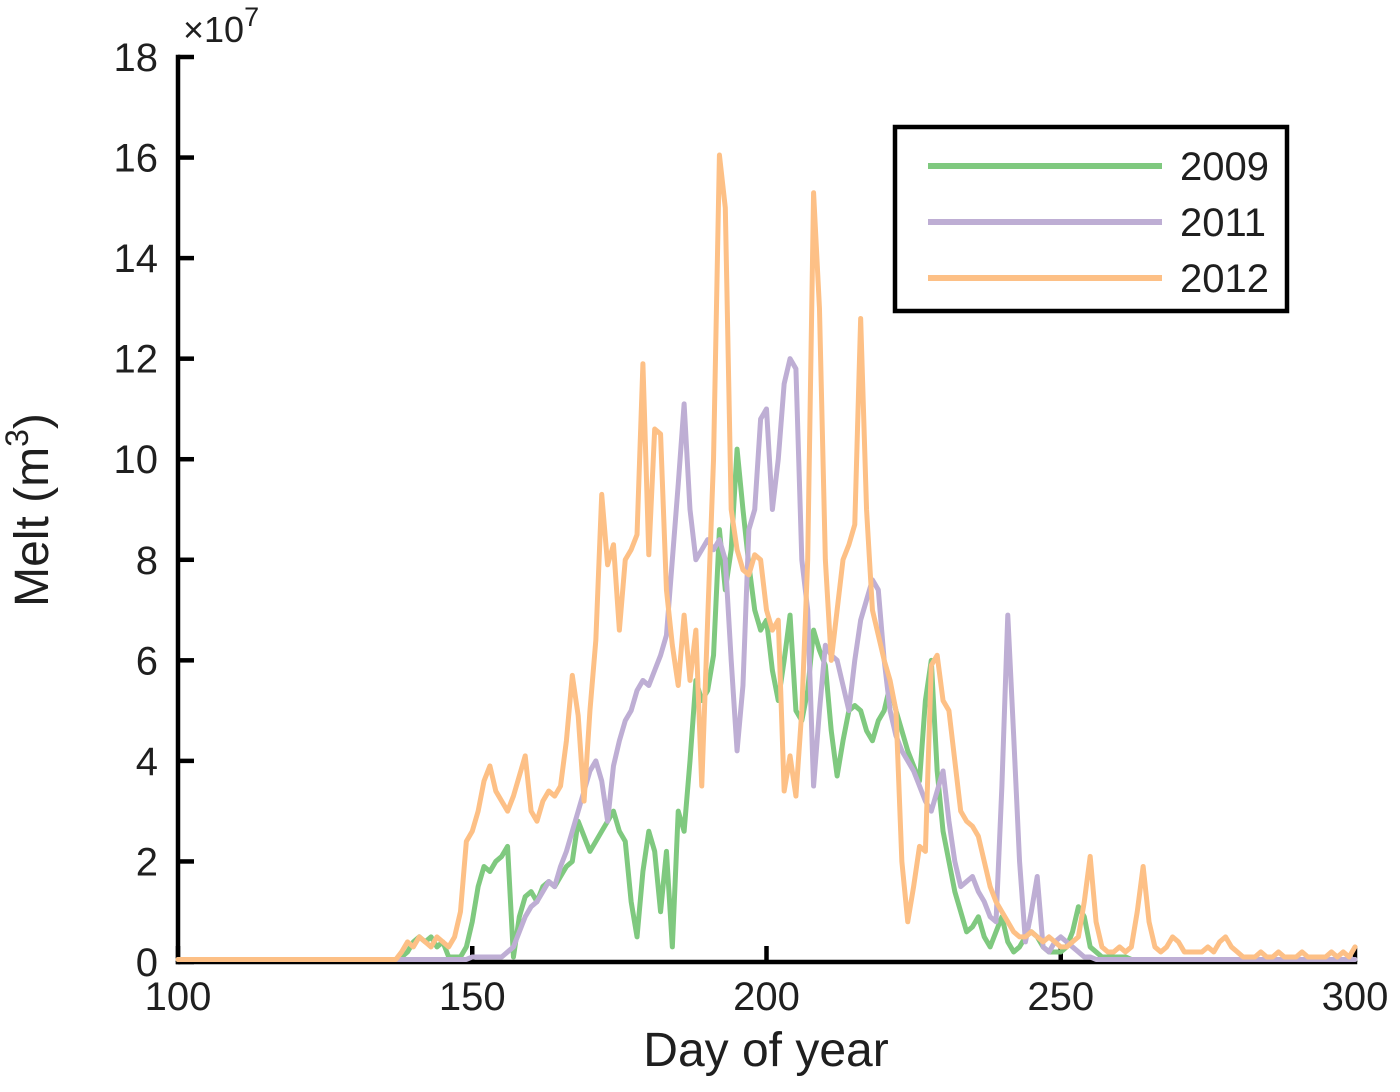 This screenshot has width=1400, height=1092. I want to click on y-tick-label: 10, so click(136, 460).